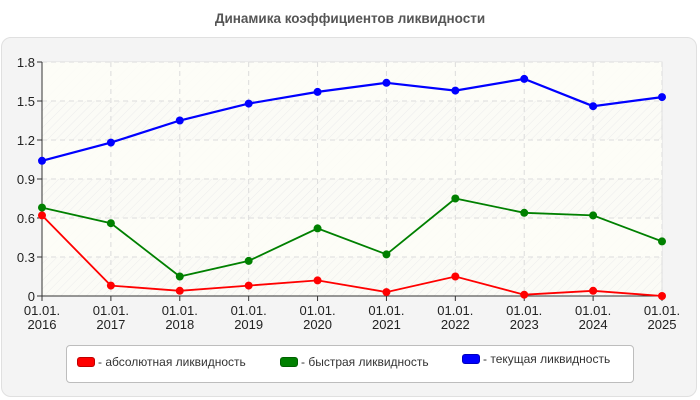  Describe the element at coordinates (26, 179) in the screenshot. I see `svg-text: 0.9` at that location.